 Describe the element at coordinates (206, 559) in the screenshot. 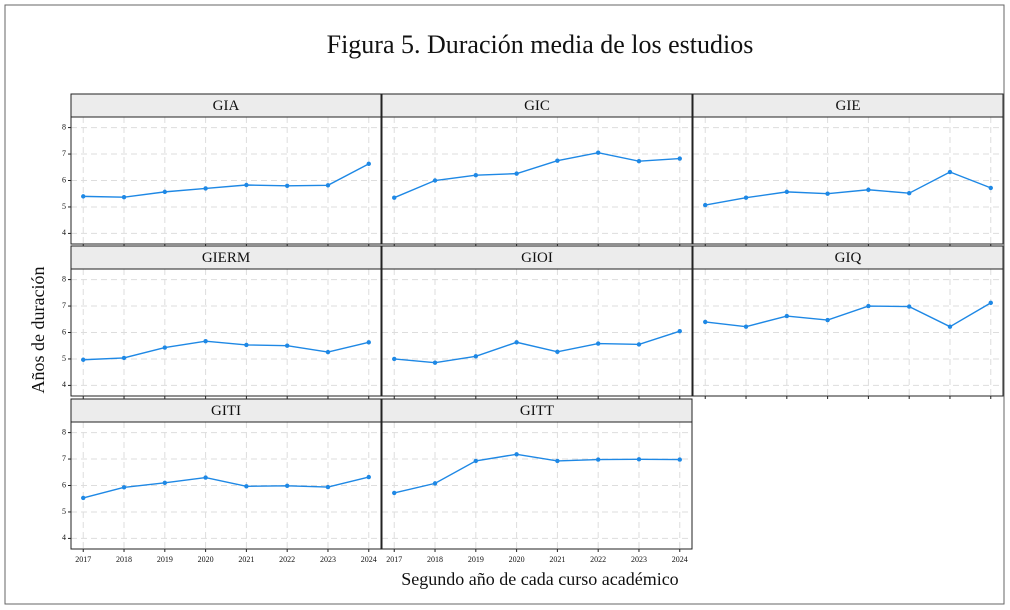

I see `x-tick-label: 2020` at that location.